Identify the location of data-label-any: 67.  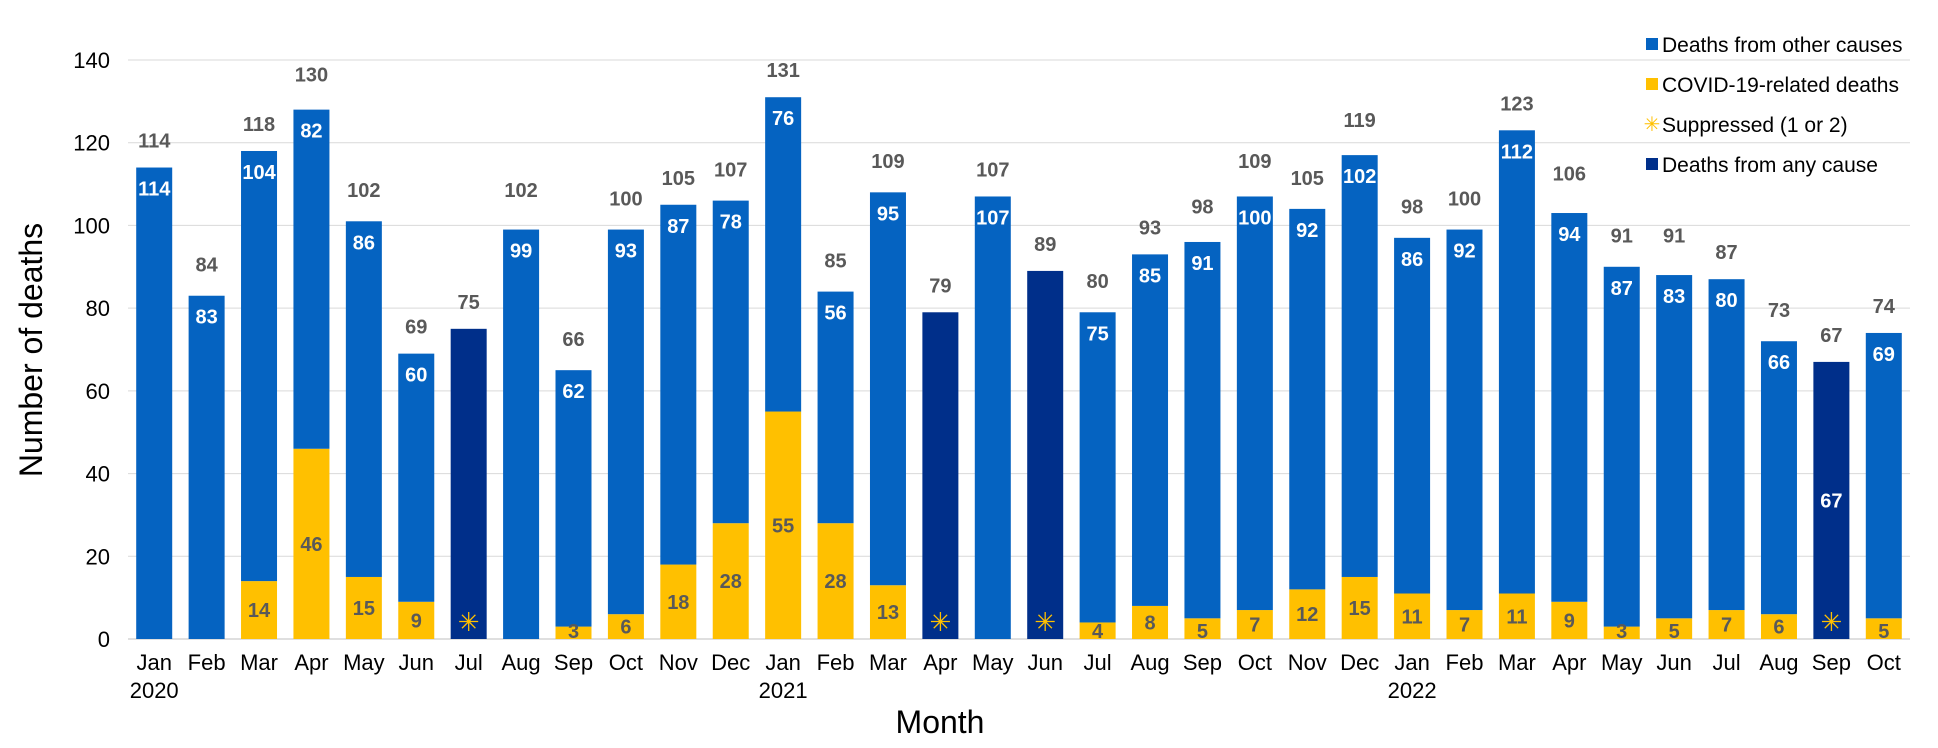
(1831, 501).